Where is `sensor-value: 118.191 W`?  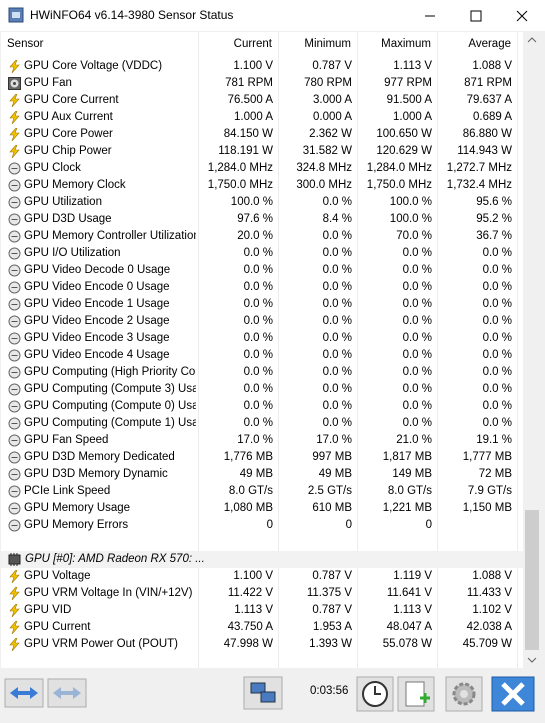 sensor-value: 118.191 W is located at coordinates (245, 151).